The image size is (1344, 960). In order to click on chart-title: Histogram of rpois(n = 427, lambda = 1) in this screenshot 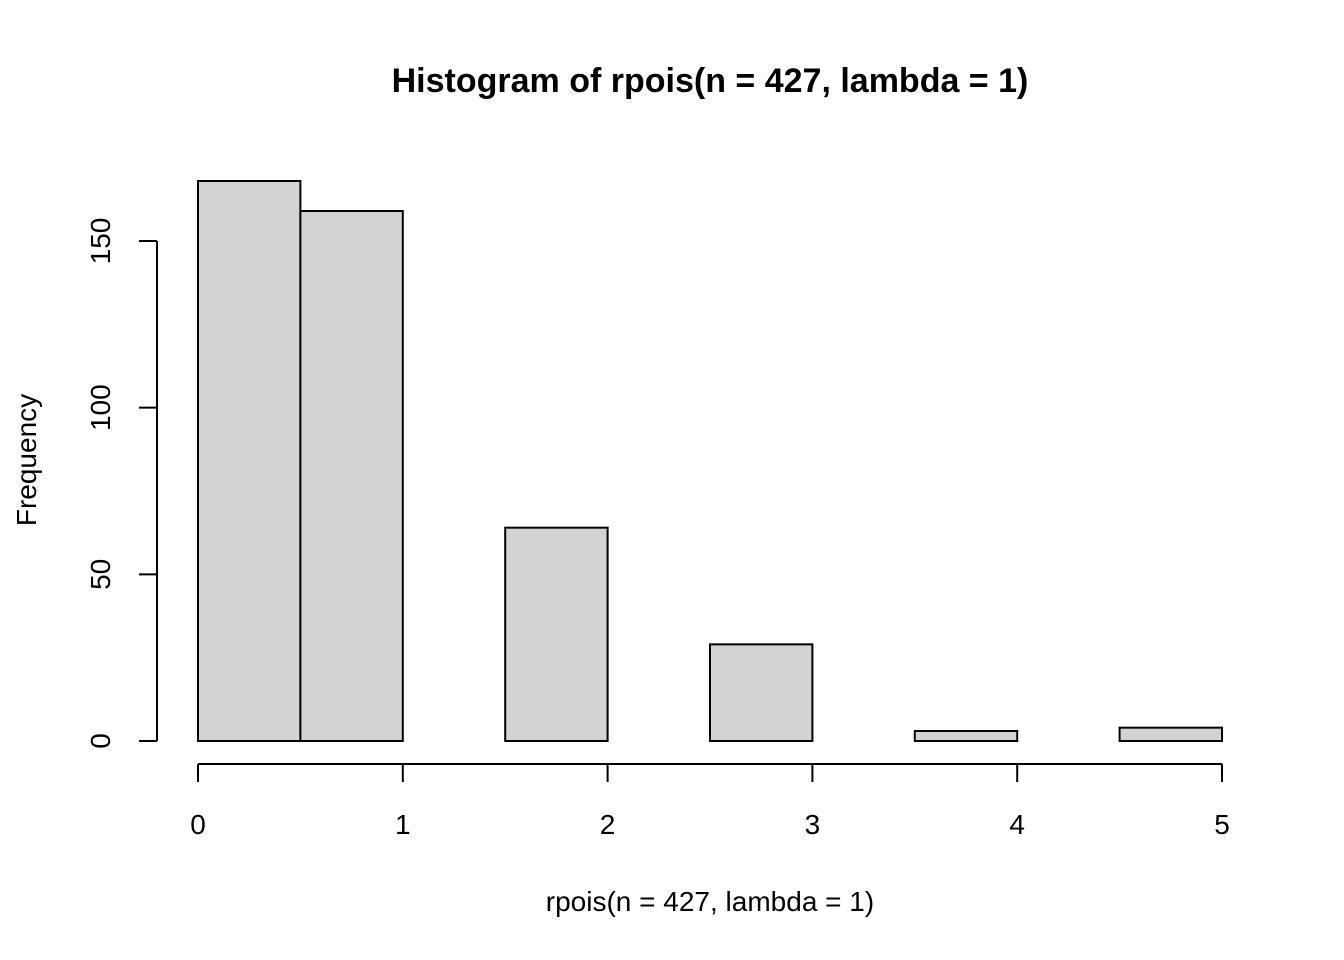, I will do `click(710, 81)`.